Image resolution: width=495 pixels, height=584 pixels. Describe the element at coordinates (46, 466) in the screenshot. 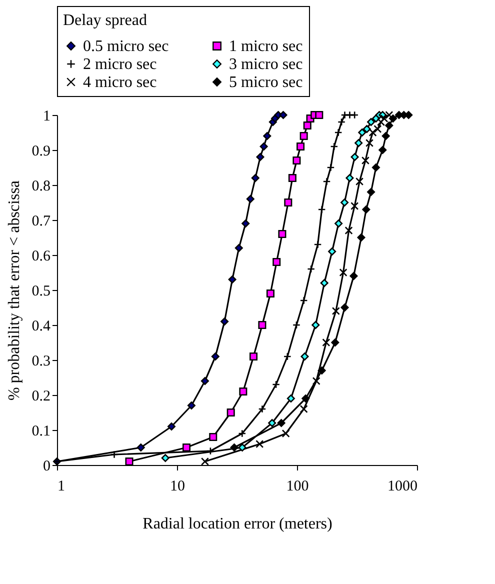

I see `y-tick-label: 0` at that location.